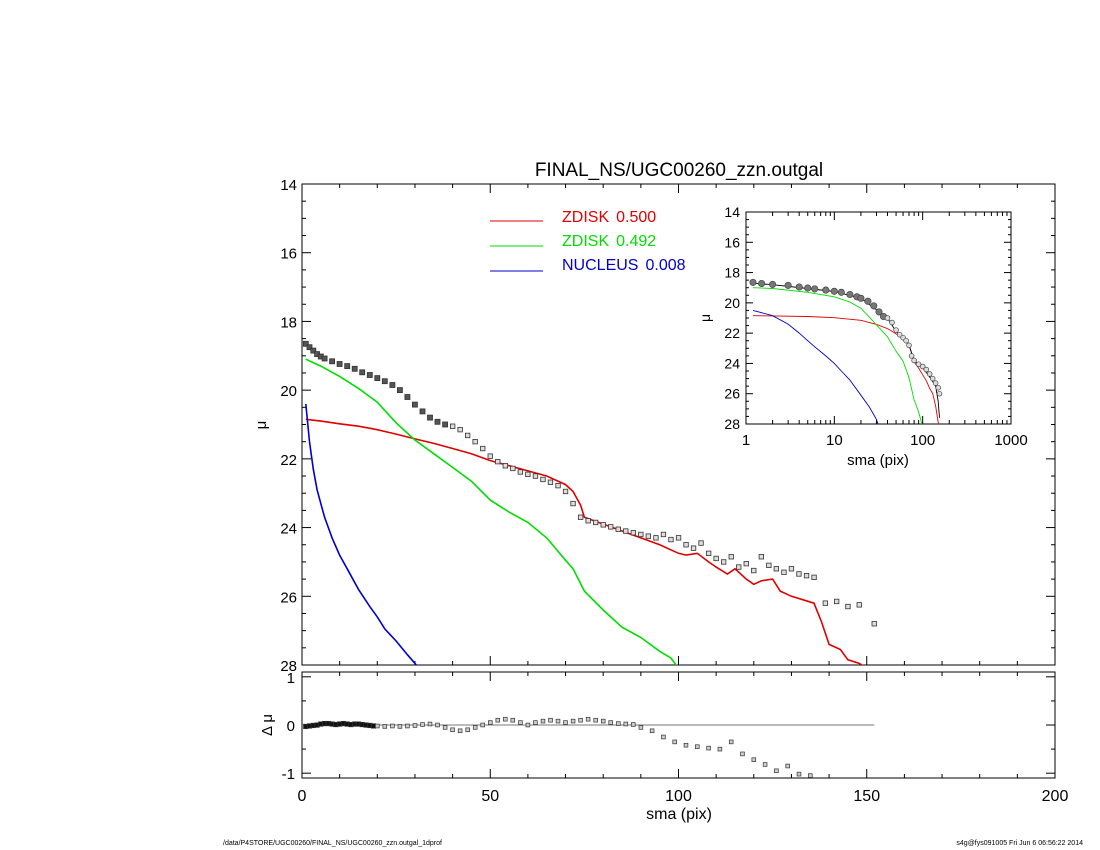 Image resolution: width=1100 pixels, height=850 pixels. Describe the element at coordinates (922, 440) in the screenshot. I see `inset-x-tick-label: 100` at that location.